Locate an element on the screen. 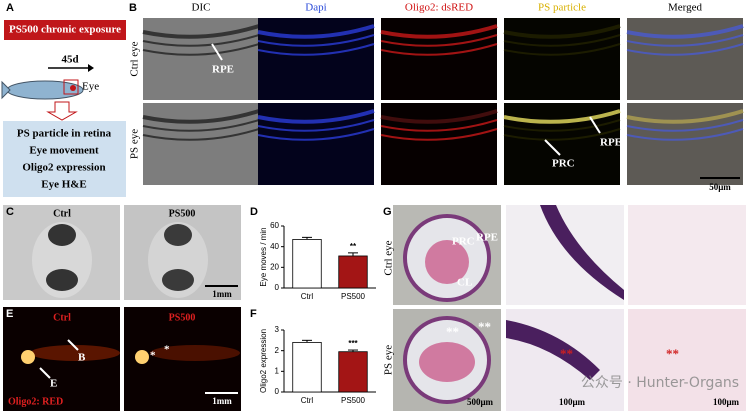 This screenshot has height=411, width=750. banner-text: PS500 chronic exposure is located at coordinates (65, 30).